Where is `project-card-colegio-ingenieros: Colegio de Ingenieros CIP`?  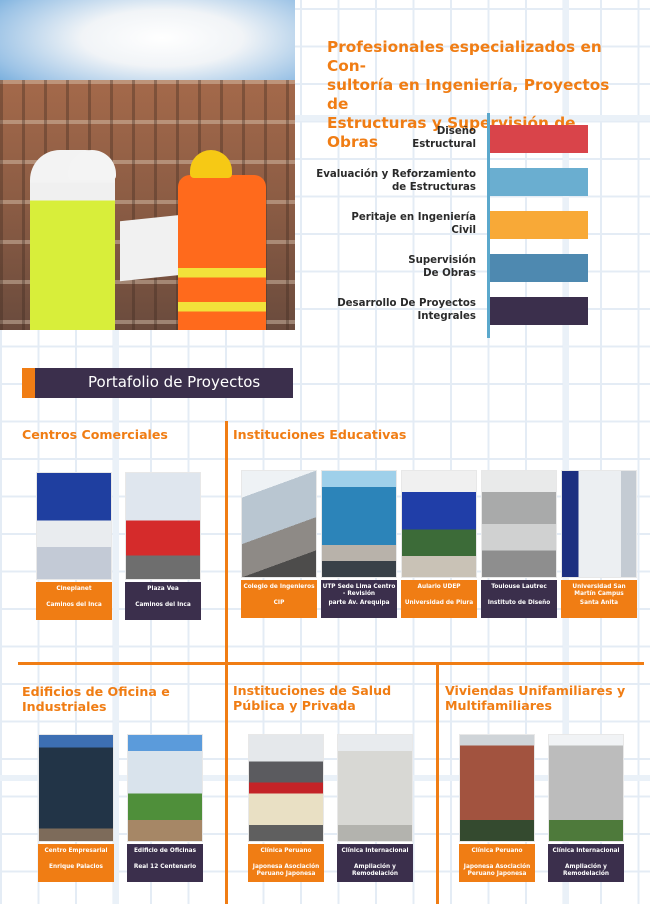
project-card-colegio-ingenieros: Colegio de Ingenieros CIP is located at coordinates (279, 544).